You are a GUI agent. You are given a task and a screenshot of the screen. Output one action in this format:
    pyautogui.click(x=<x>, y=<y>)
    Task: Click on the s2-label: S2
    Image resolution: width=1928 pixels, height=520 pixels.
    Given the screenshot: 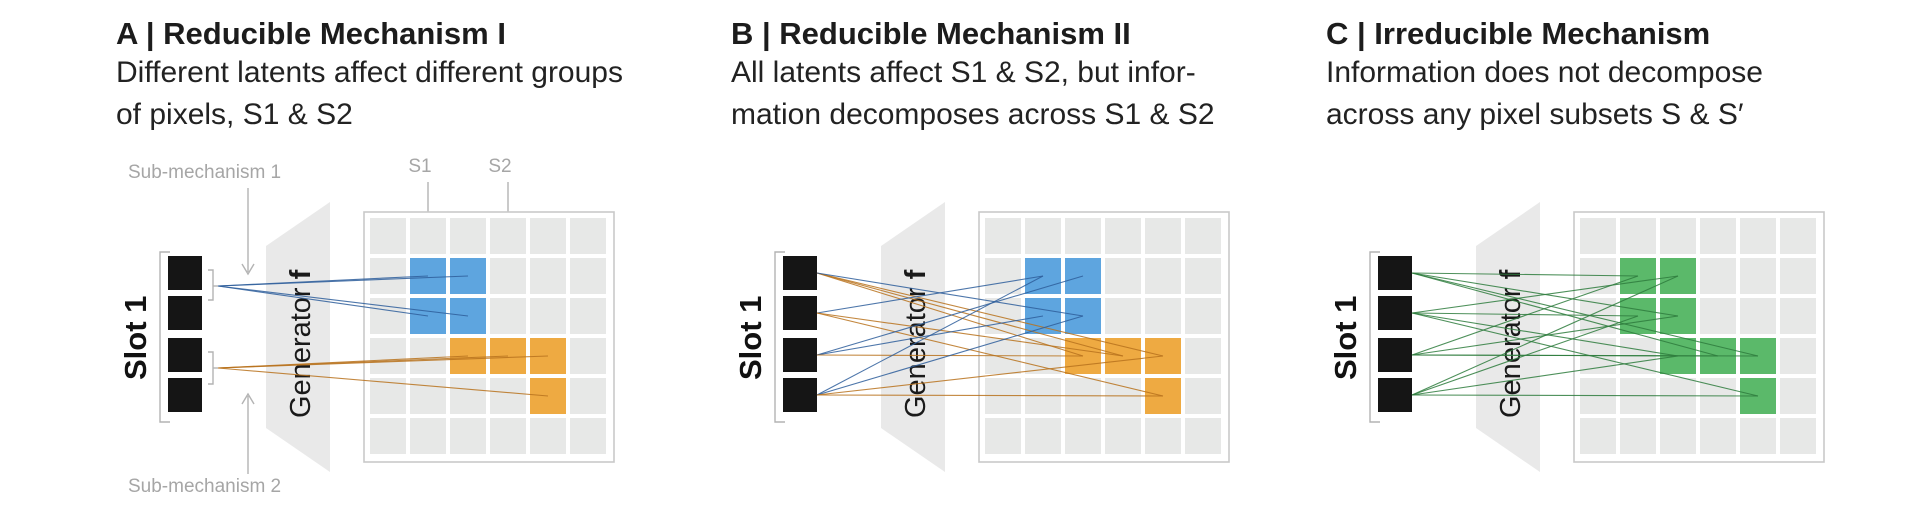 What is the action you would take?
    pyautogui.click(x=499, y=166)
    